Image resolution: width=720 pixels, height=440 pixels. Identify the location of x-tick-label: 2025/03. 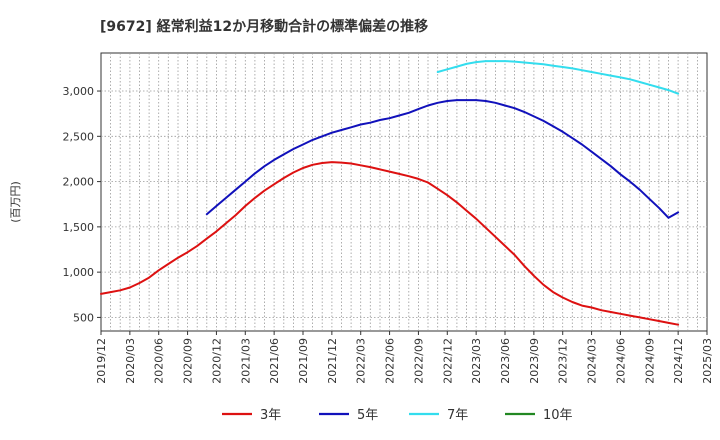
(707, 361).